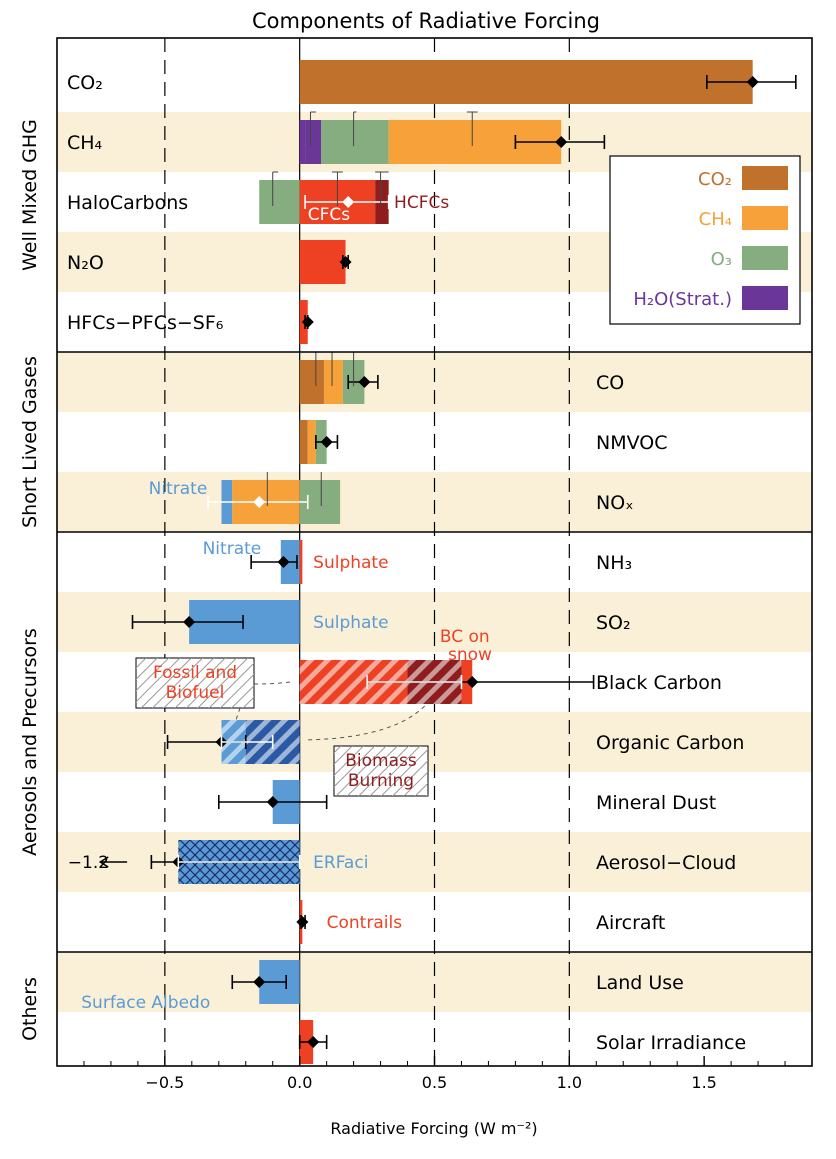  Describe the element at coordinates (656, 803) in the screenshot. I see `row-label: Mineral Dust` at that location.